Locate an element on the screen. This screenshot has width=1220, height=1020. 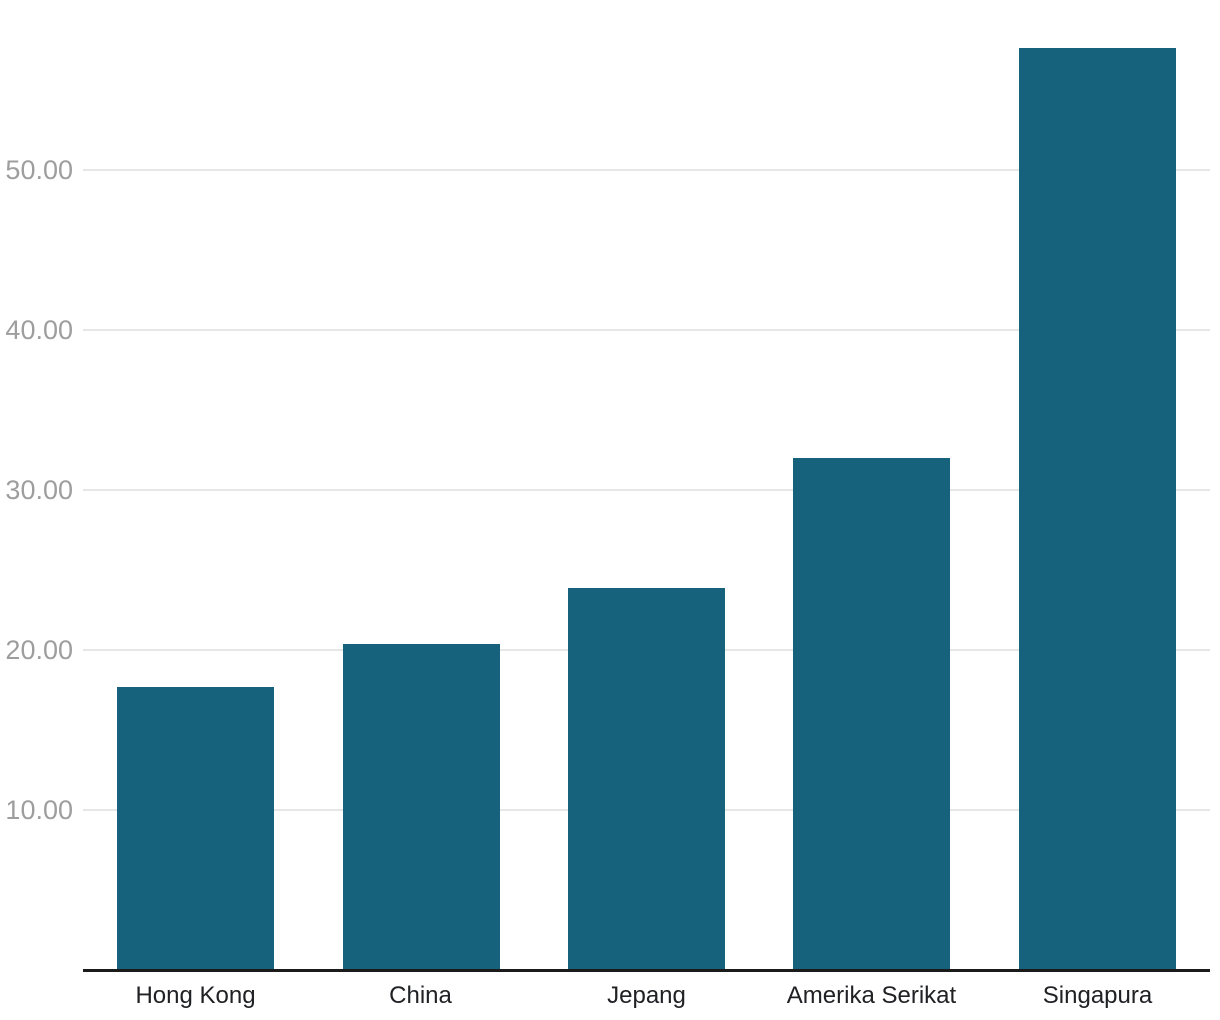
gridline-30.00 is located at coordinates (646, 490).